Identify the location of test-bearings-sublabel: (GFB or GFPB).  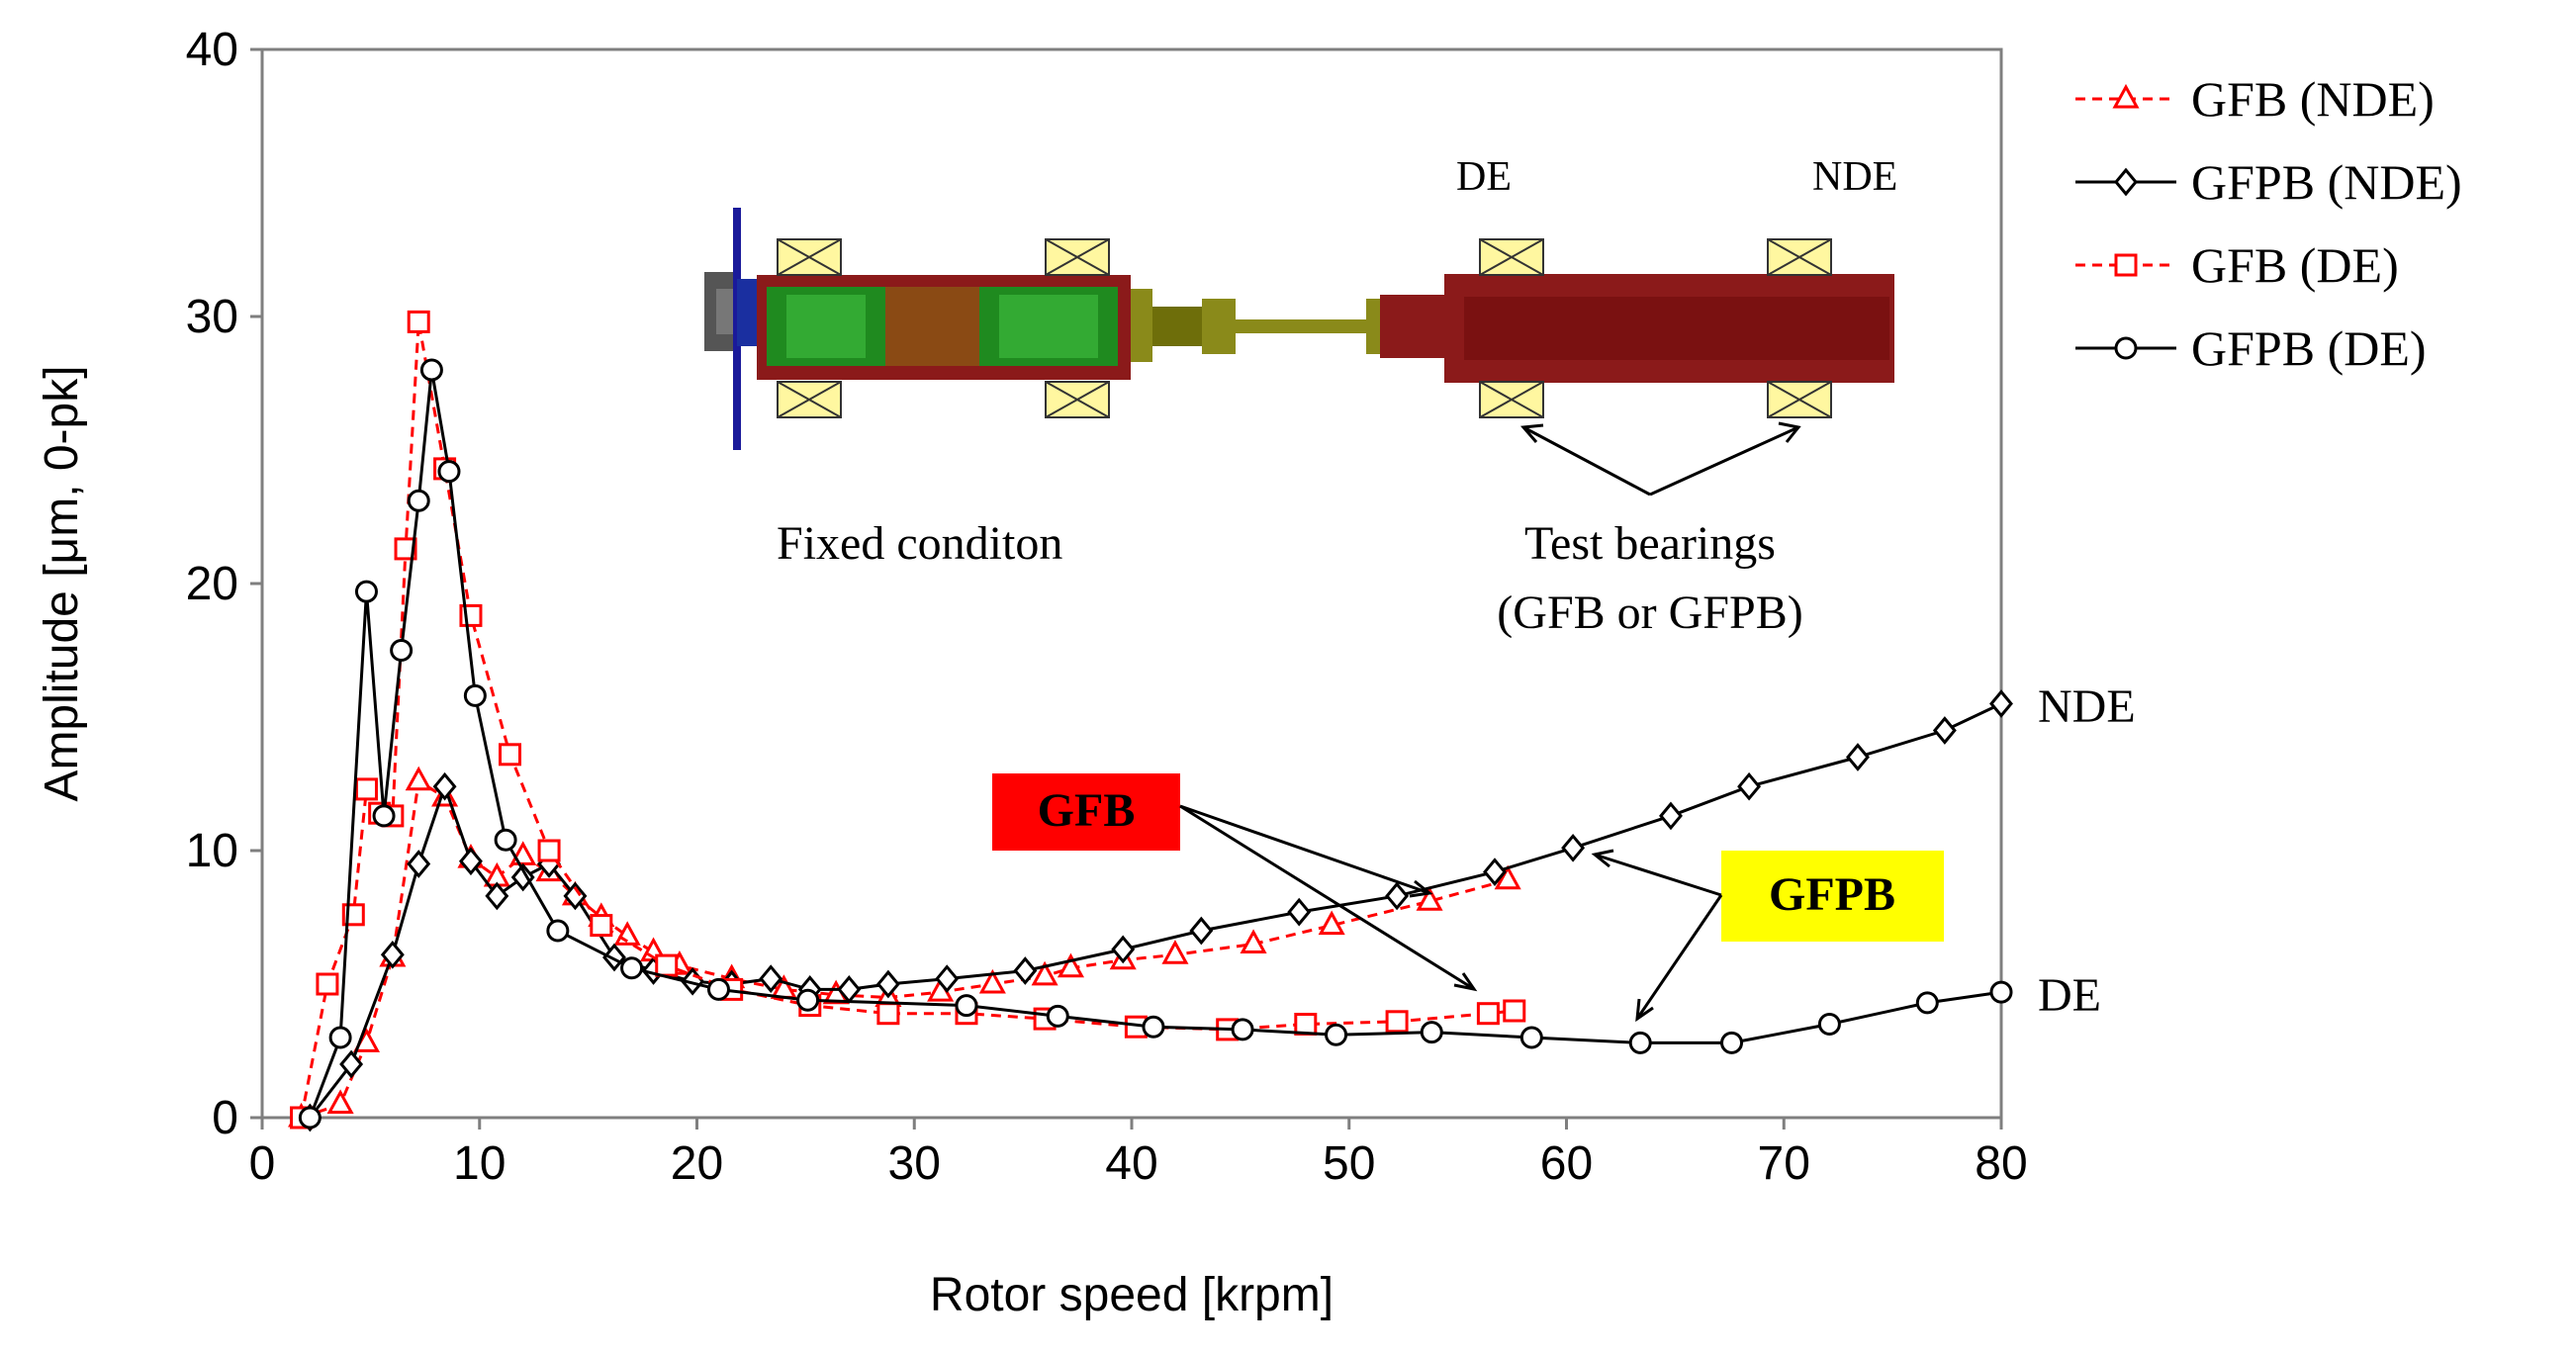
(1649, 613).